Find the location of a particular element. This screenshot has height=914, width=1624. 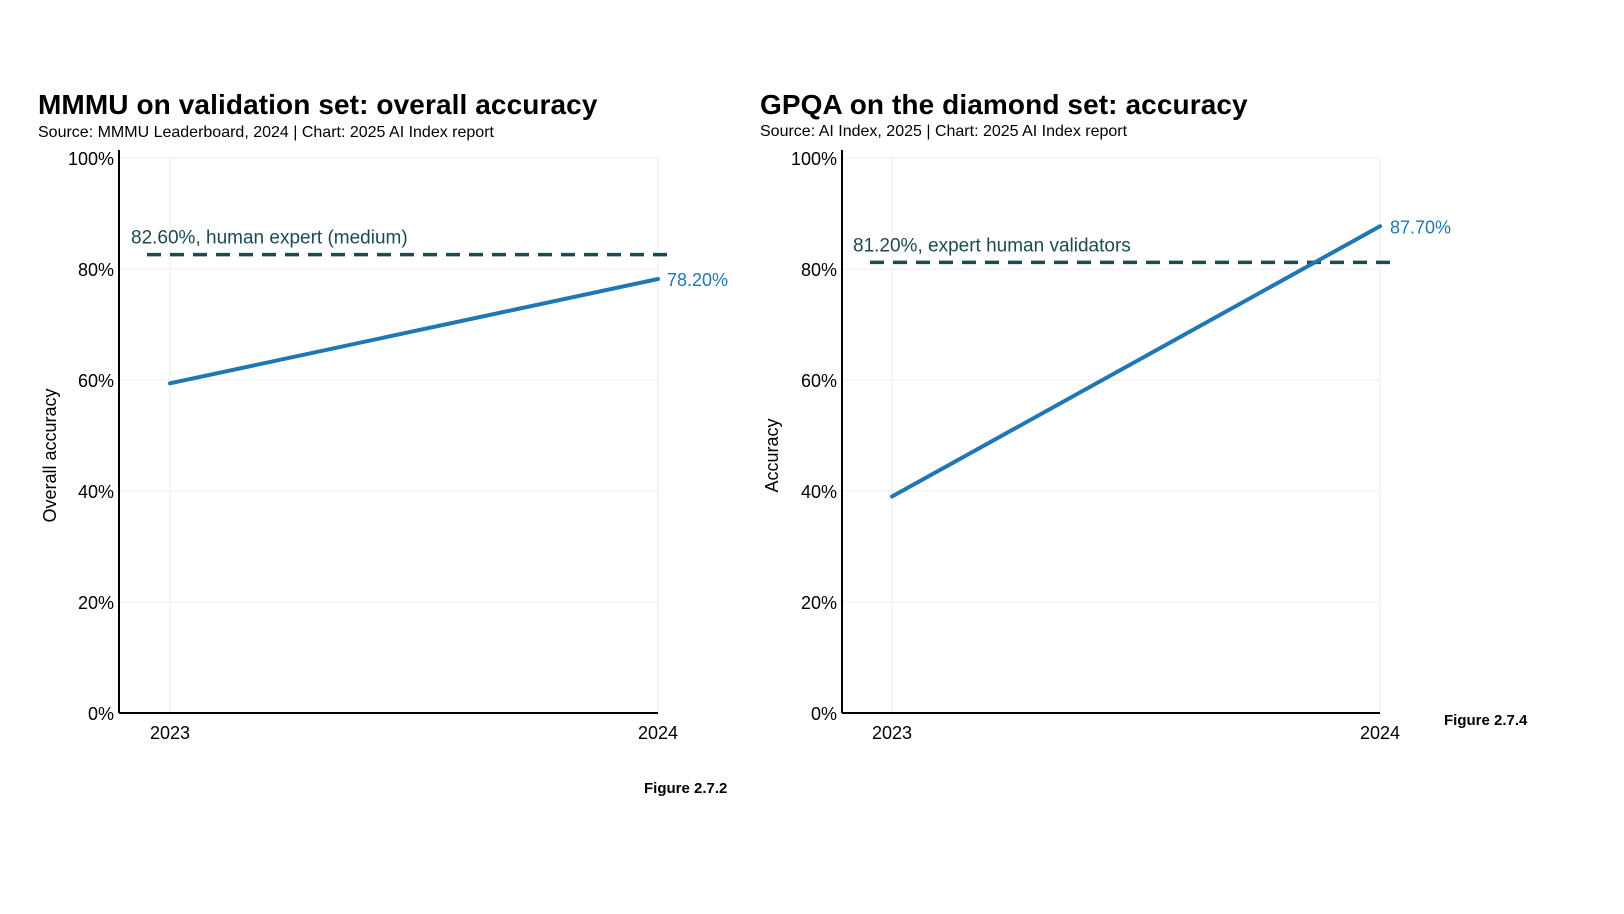

reference-line-label: 82.60%, human expert (medium) is located at coordinates (269, 238).